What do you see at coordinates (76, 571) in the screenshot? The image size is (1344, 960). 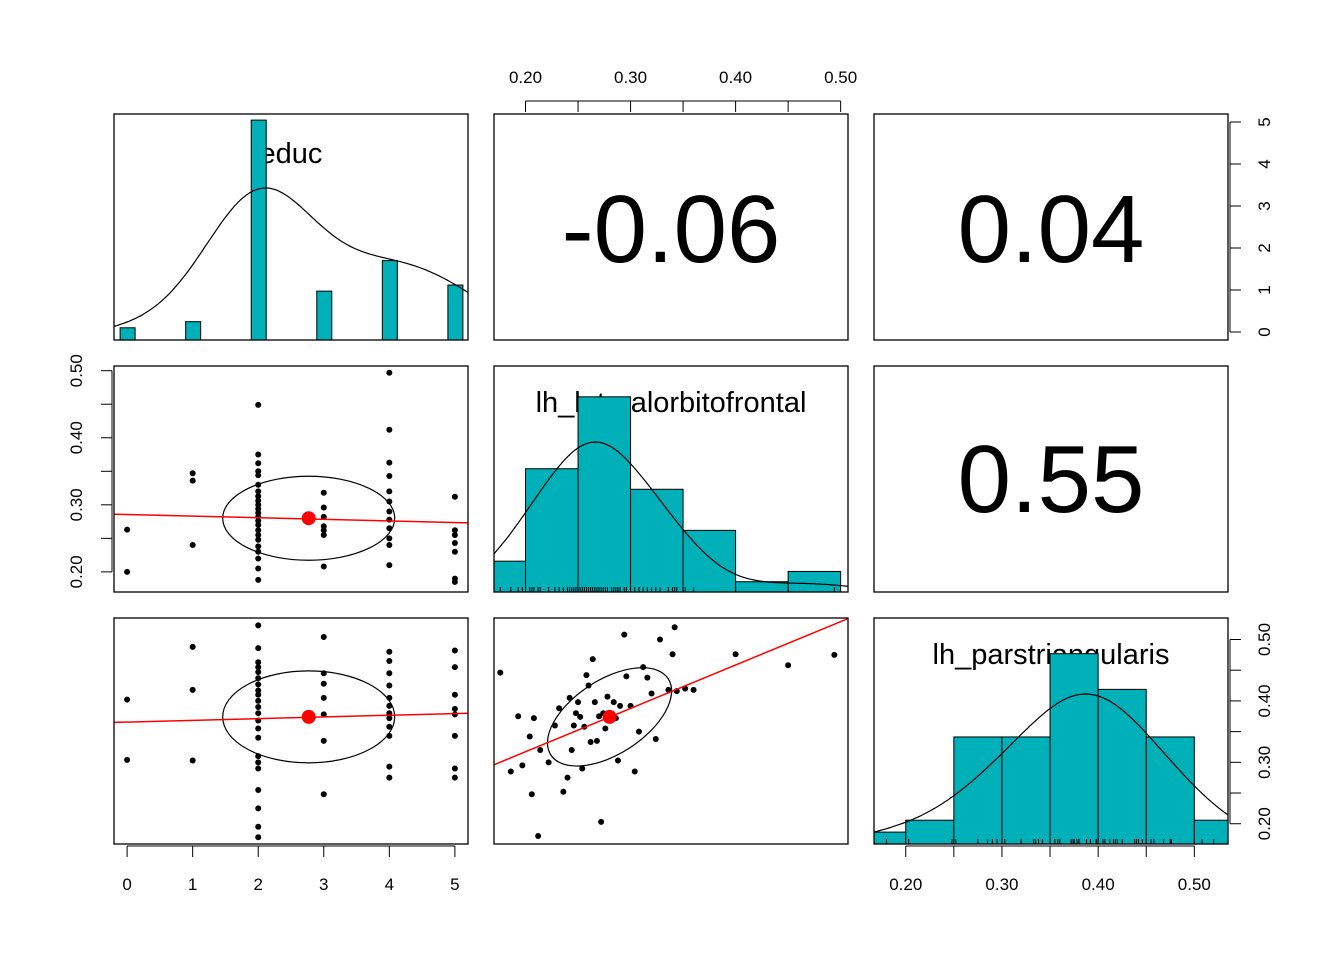 I see `left-axis-tick-label: 0.20` at bounding box center [76, 571].